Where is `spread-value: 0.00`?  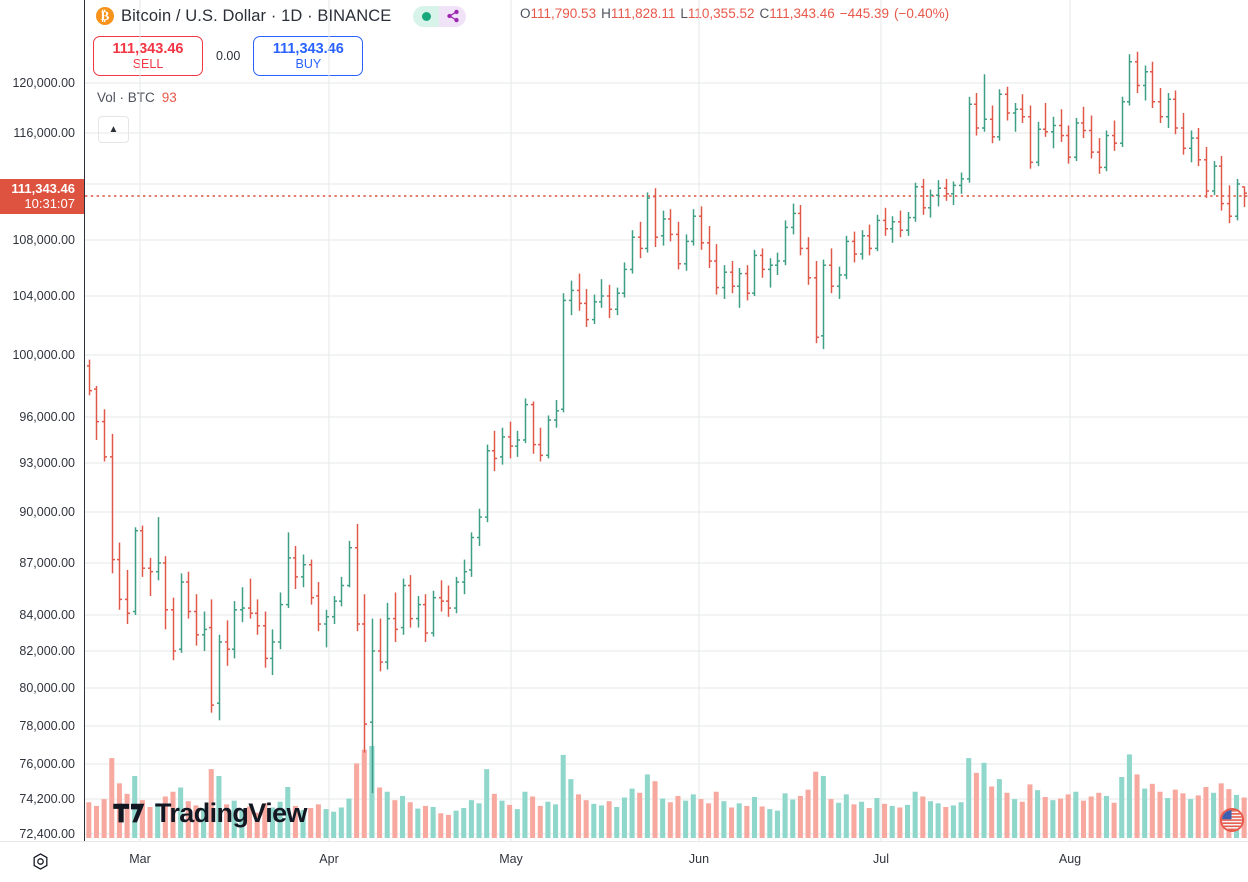
spread-value: 0.00 is located at coordinates (228, 56).